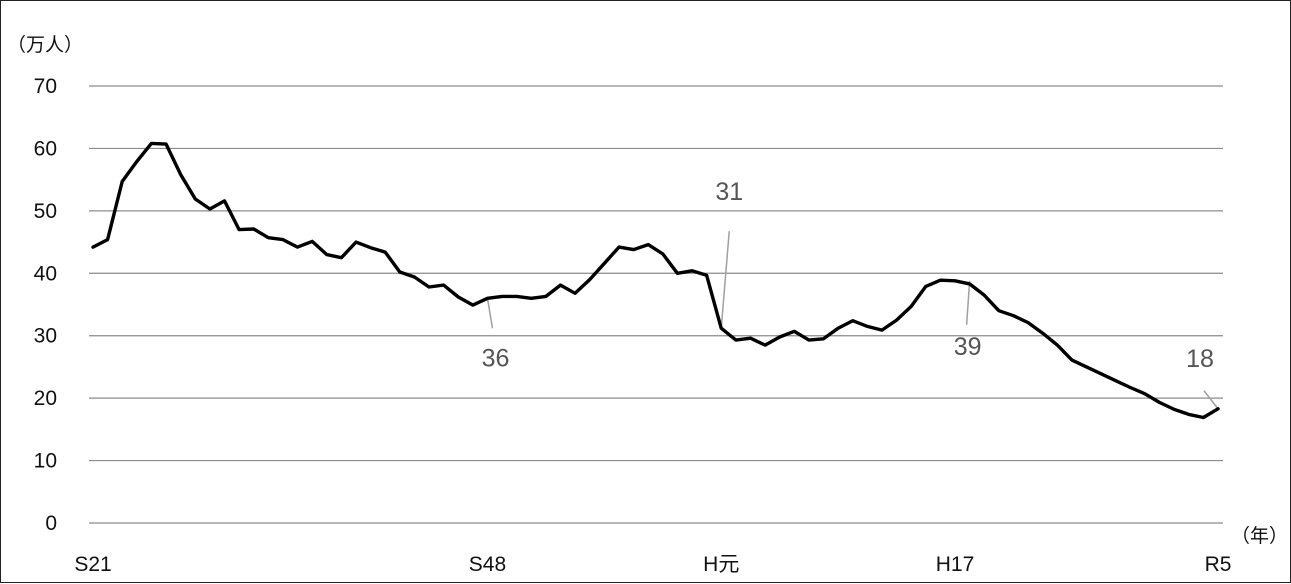 The image size is (1291, 584). What do you see at coordinates (51, 523) in the screenshot?
I see `y-tick-label: 0` at bounding box center [51, 523].